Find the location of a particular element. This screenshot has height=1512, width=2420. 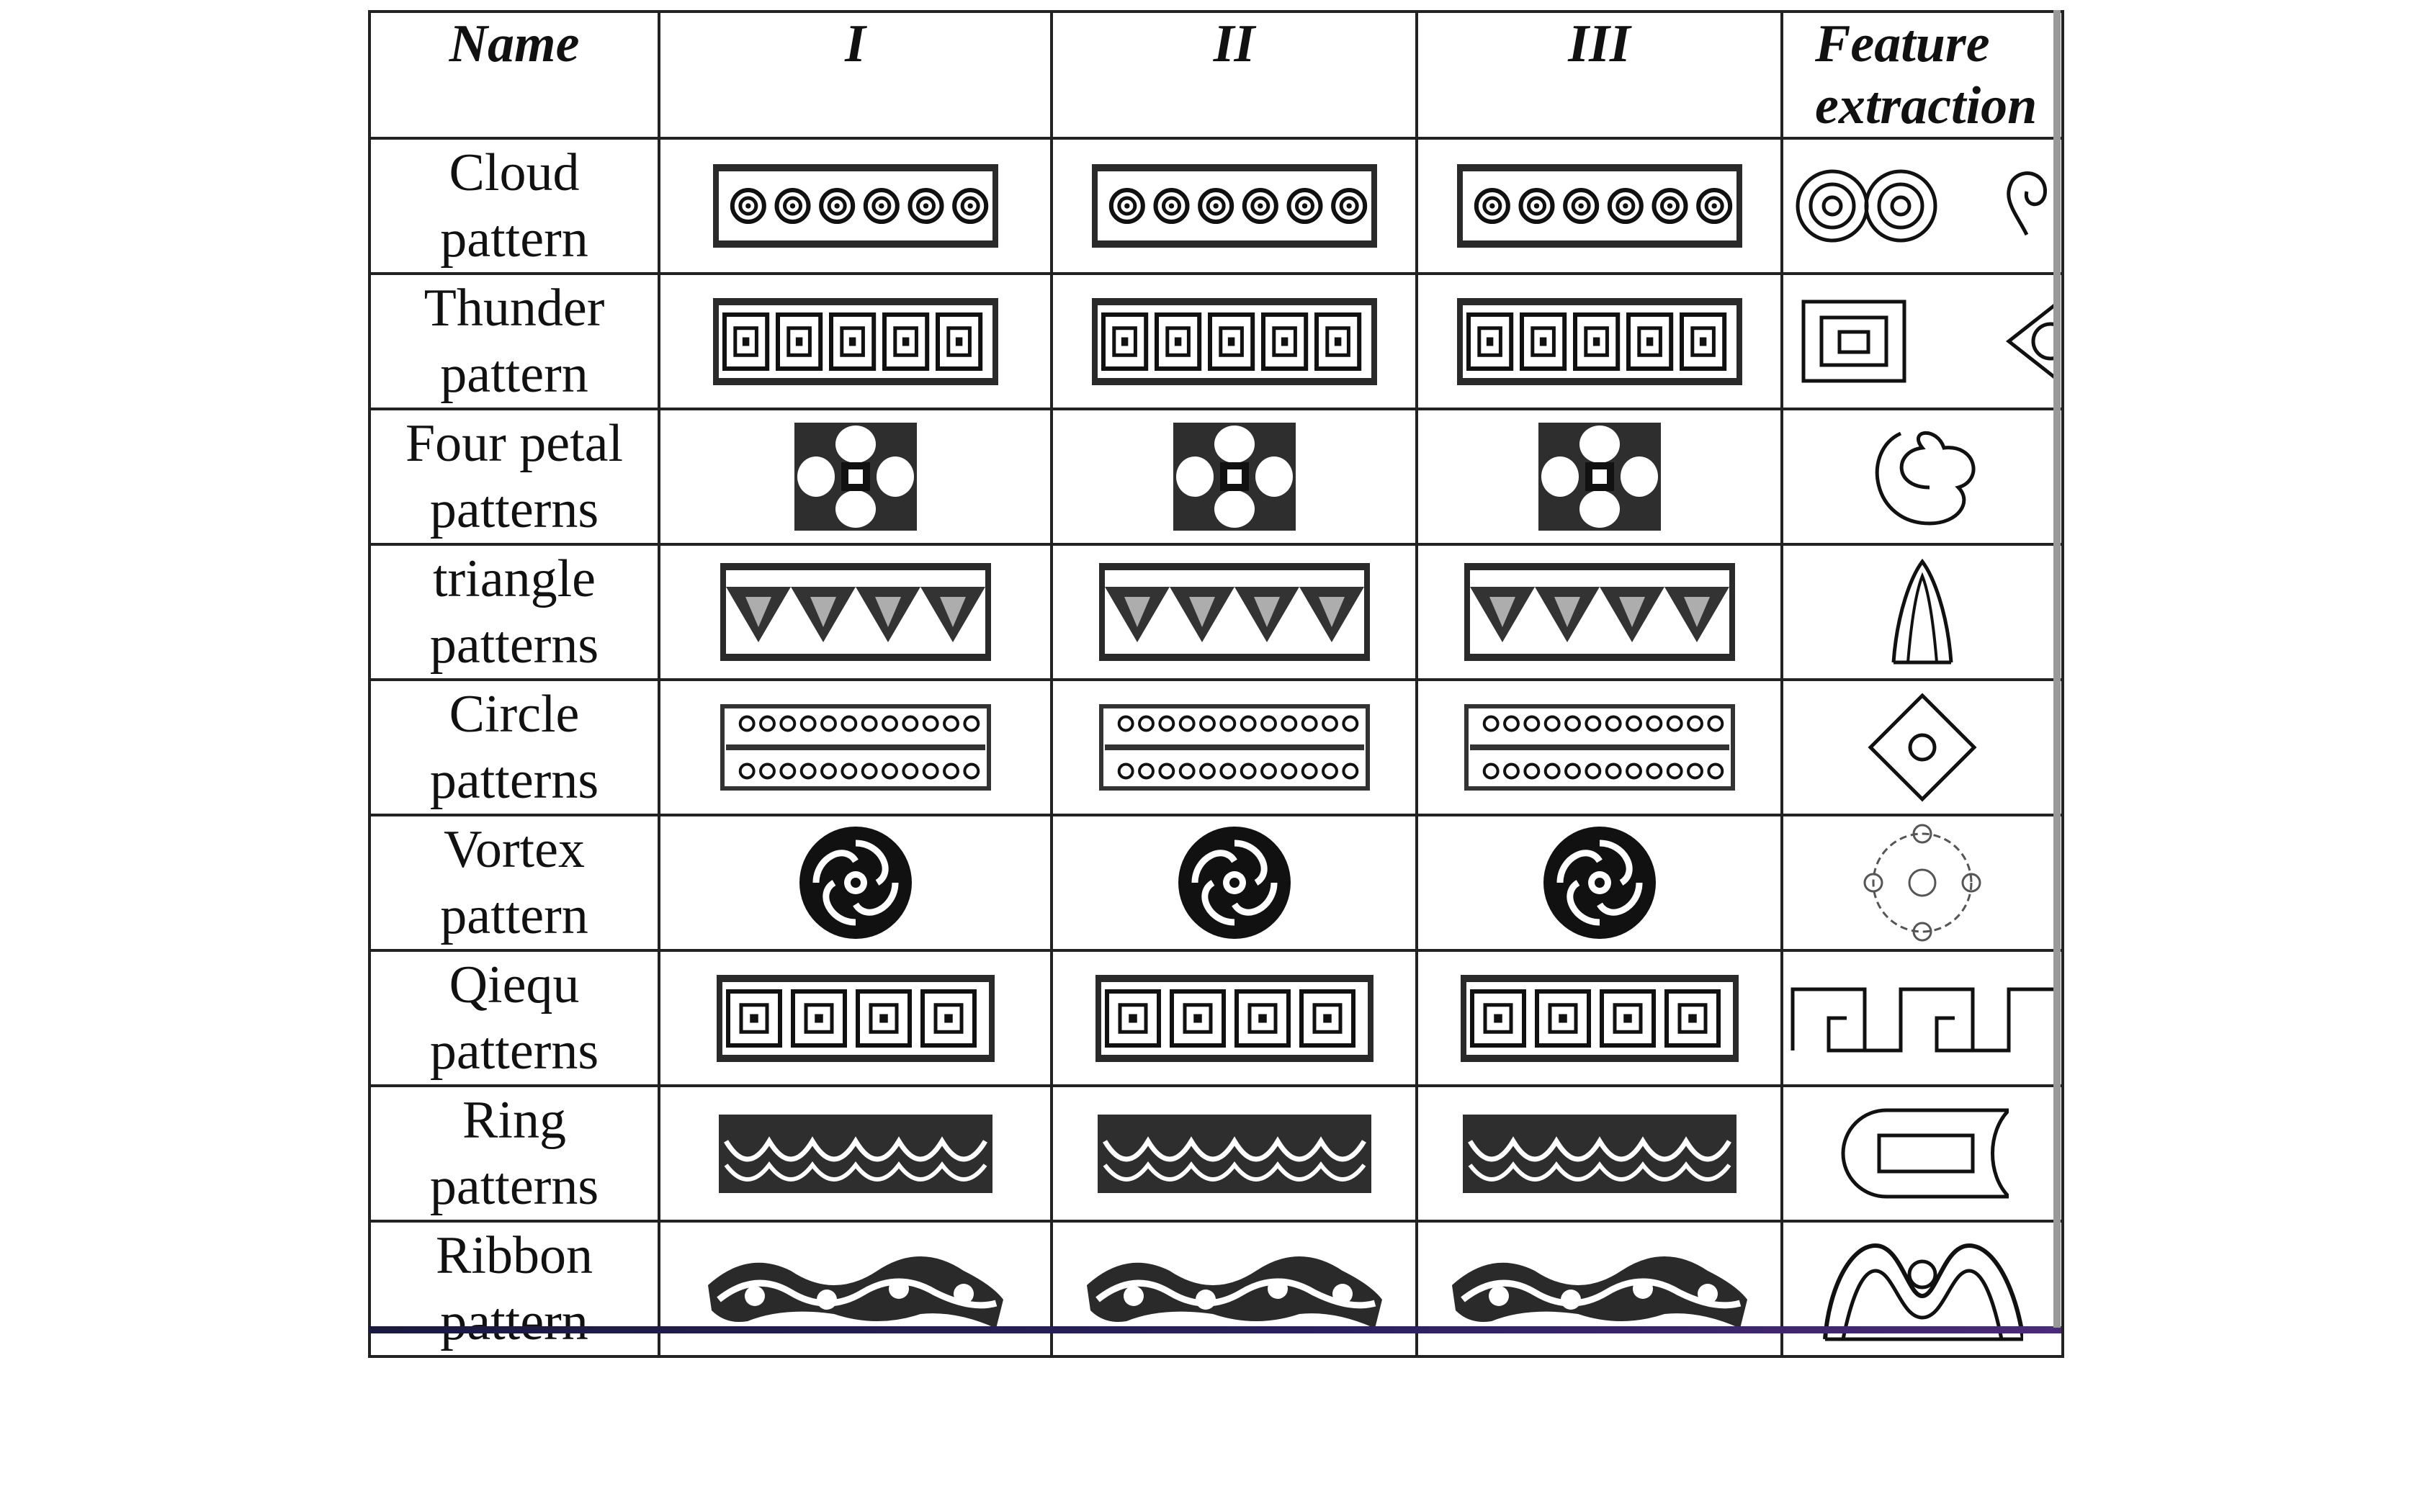

table-row: Circle patterns is located at coordinates (1216, 747).